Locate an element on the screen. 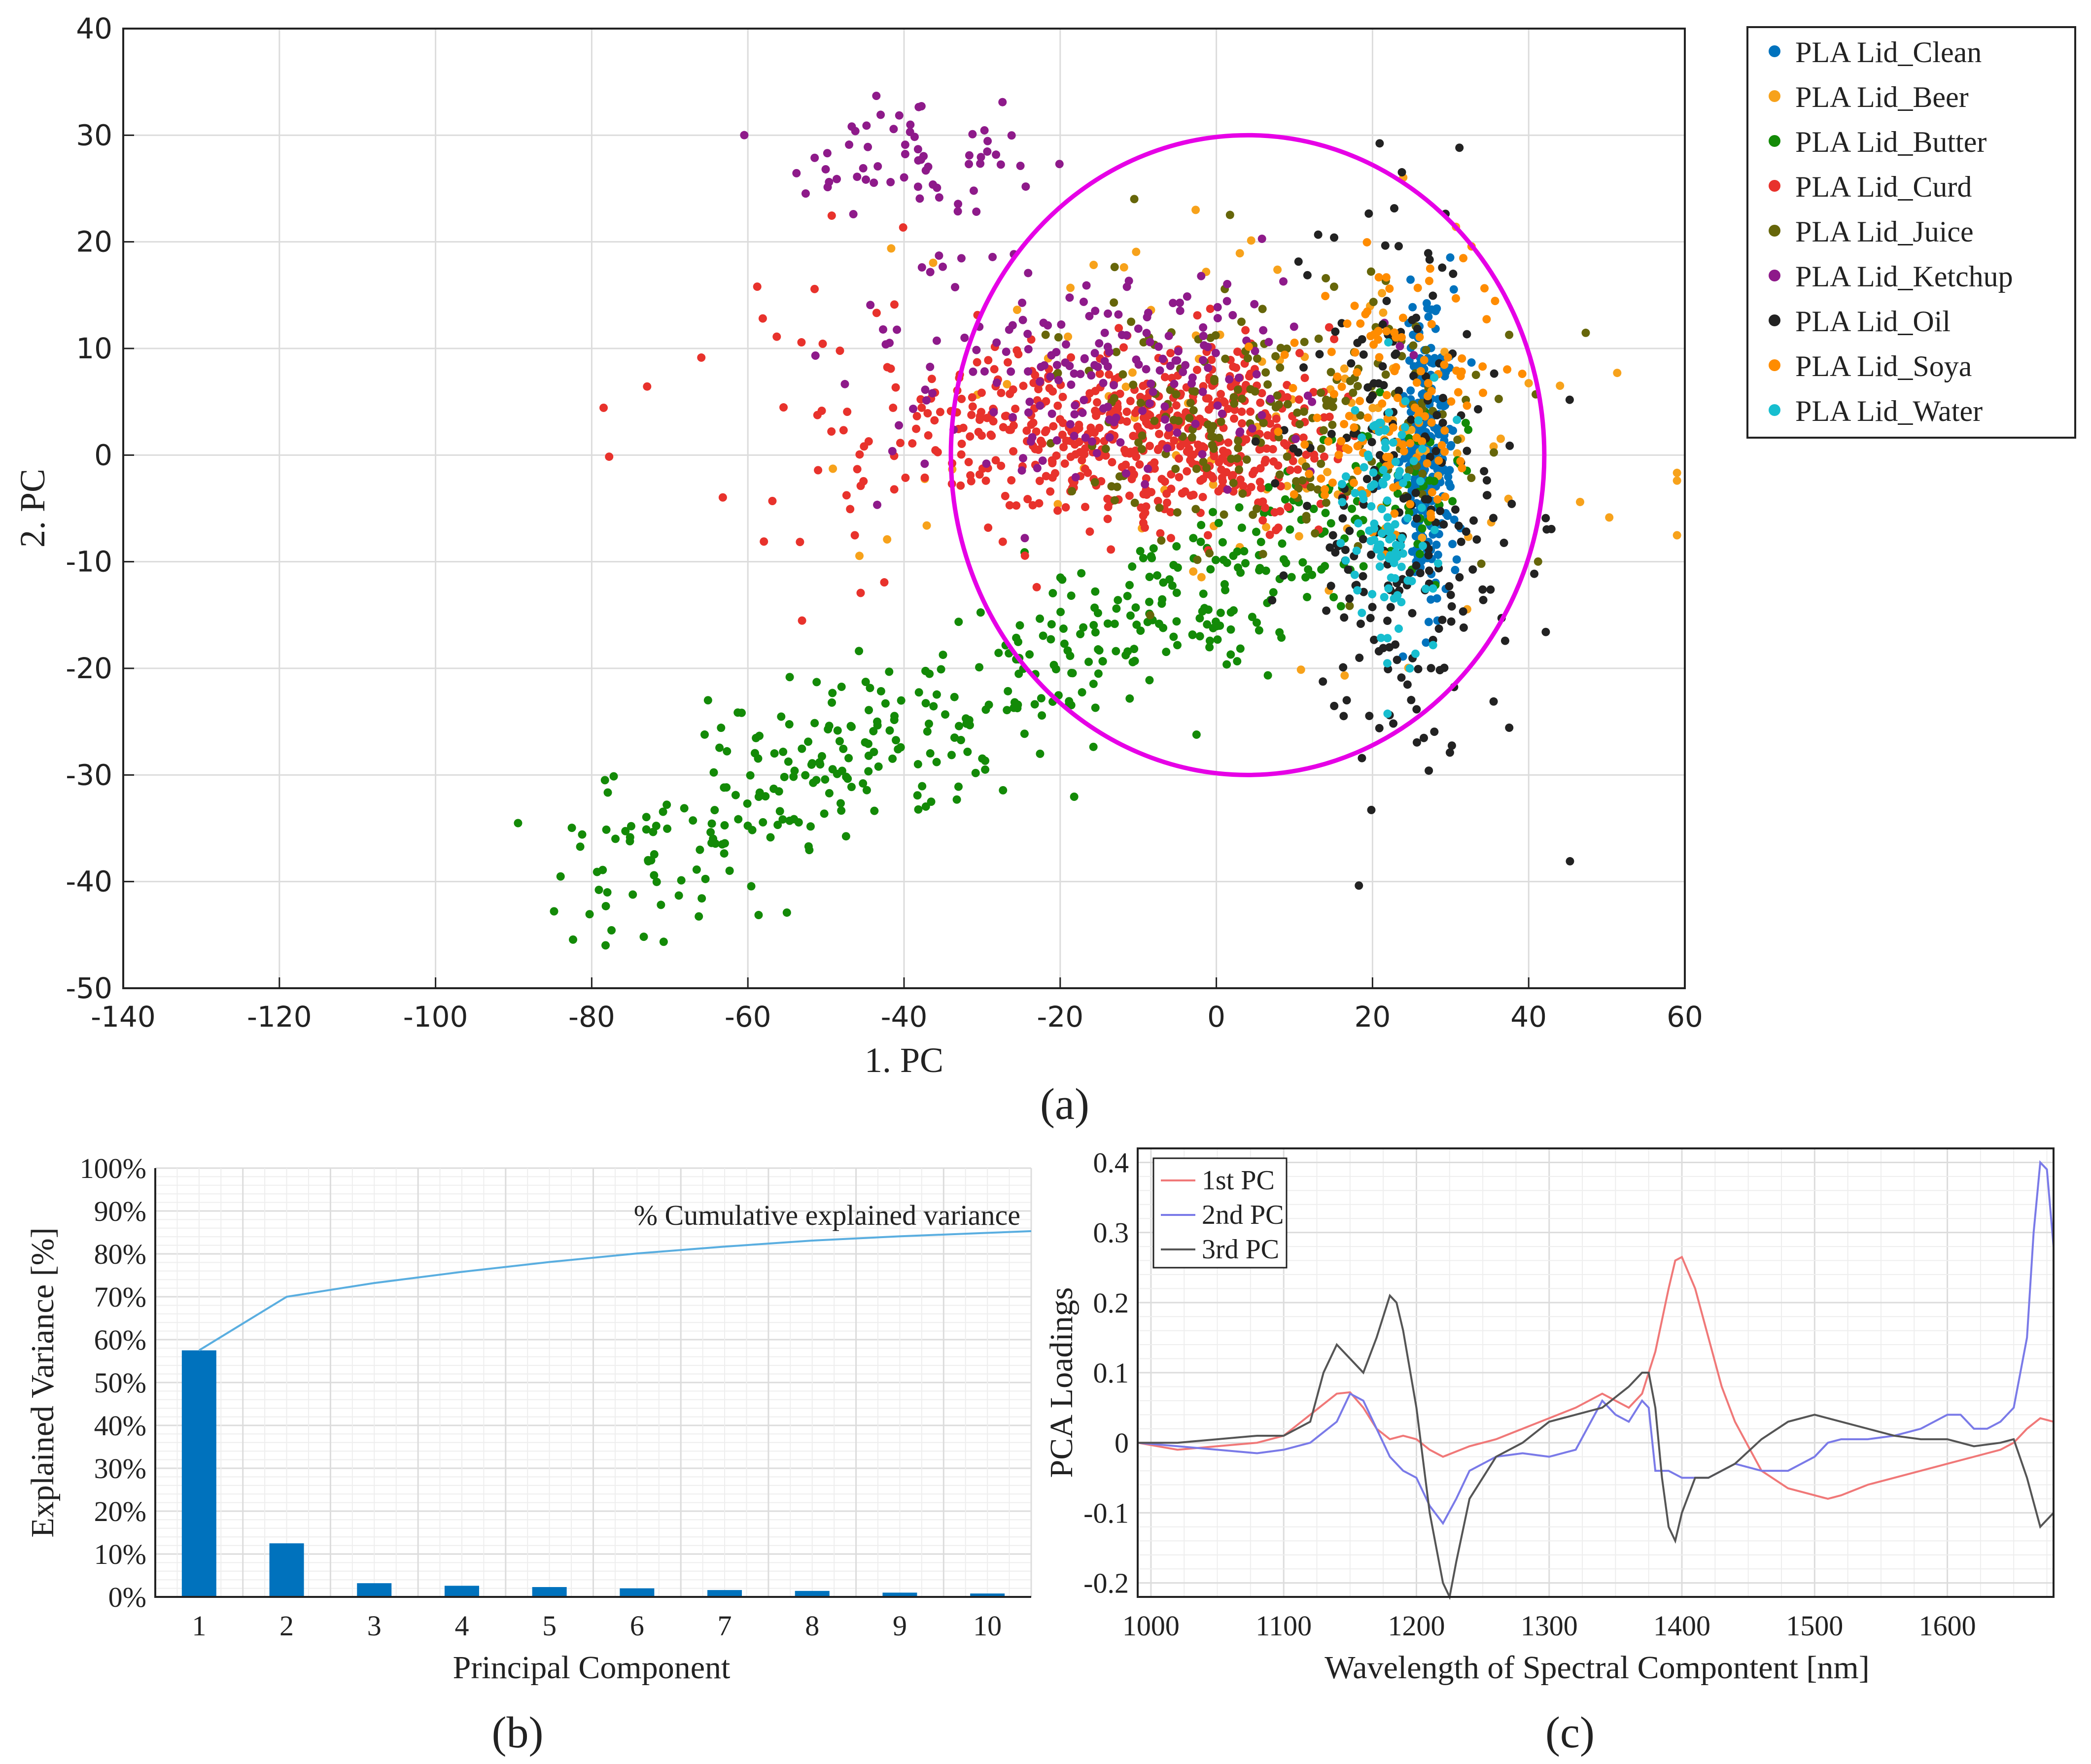 This screenshot has height=1764, width=2091. x-tick-label: 9 is located at coordinates (900, 1626).